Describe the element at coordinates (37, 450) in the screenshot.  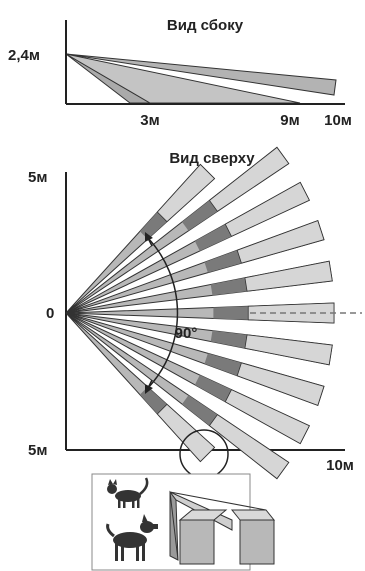
I see `top-view-y-bottom-label: 5м` at that location.